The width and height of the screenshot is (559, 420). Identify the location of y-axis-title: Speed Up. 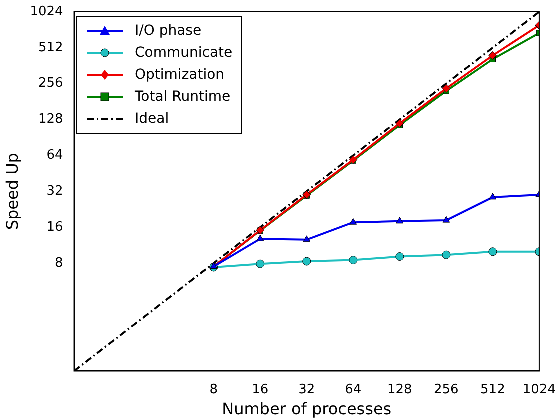
(12, 191).